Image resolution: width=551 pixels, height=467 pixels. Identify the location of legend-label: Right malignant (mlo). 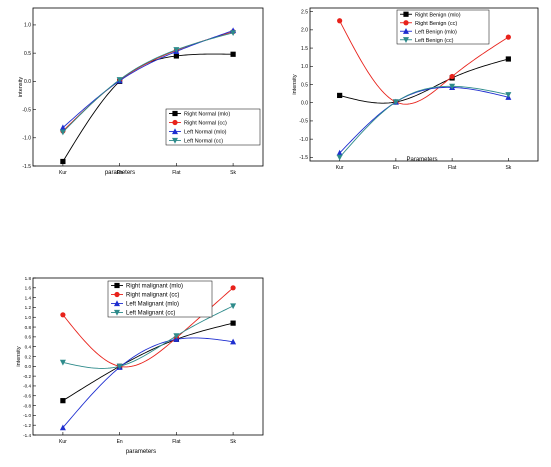
(154, 287).